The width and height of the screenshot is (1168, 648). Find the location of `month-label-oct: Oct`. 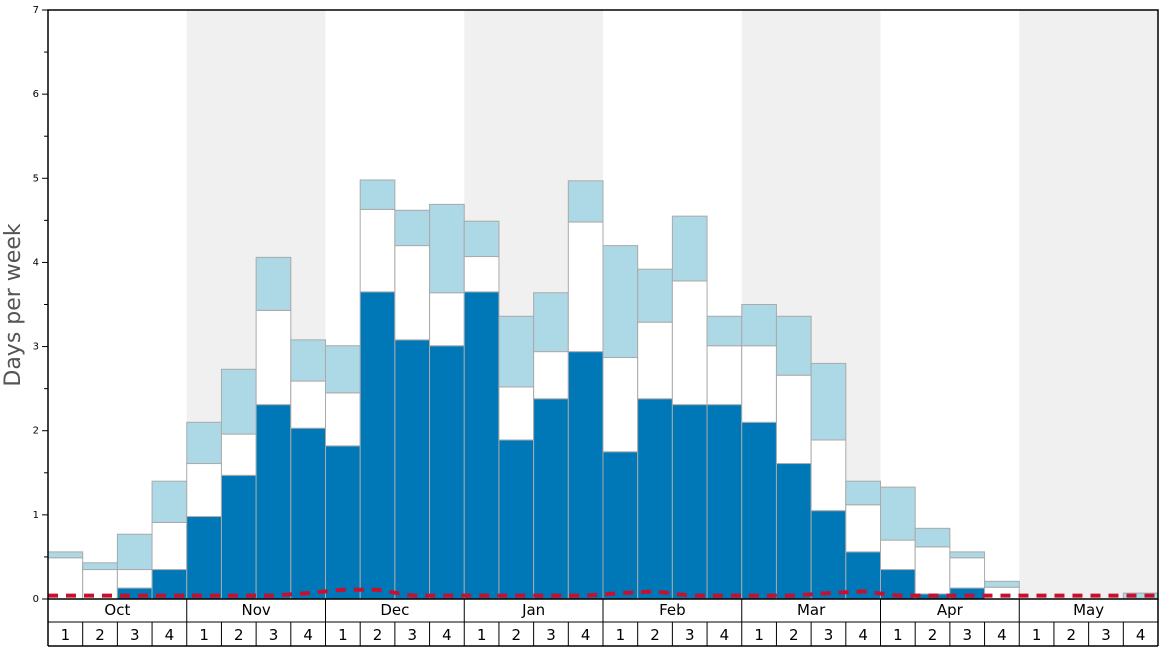

month-label-oct: Oct is located at coordinates (117, 610).